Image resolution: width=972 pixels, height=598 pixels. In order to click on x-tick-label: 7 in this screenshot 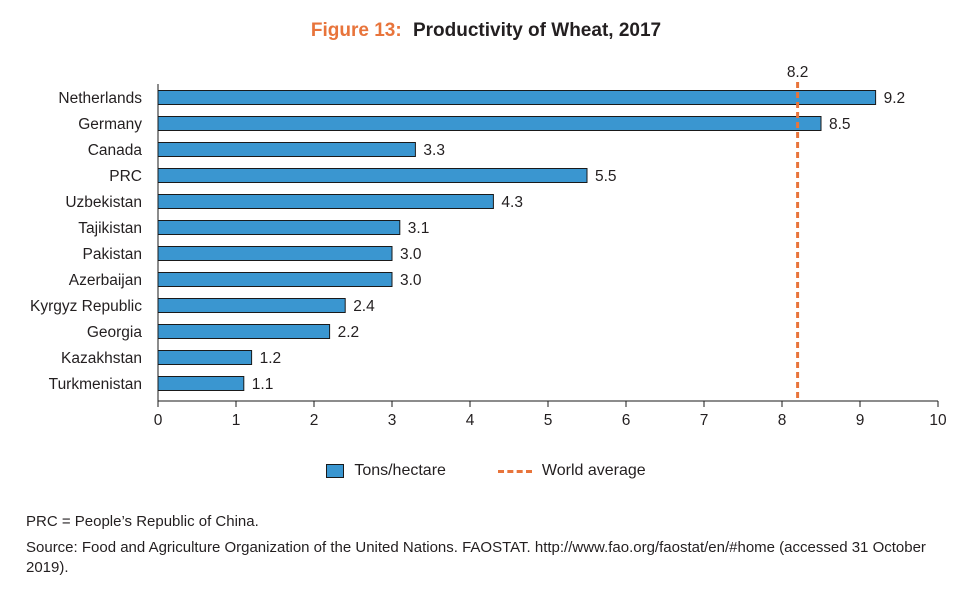, I will do `click(704, 420)`.